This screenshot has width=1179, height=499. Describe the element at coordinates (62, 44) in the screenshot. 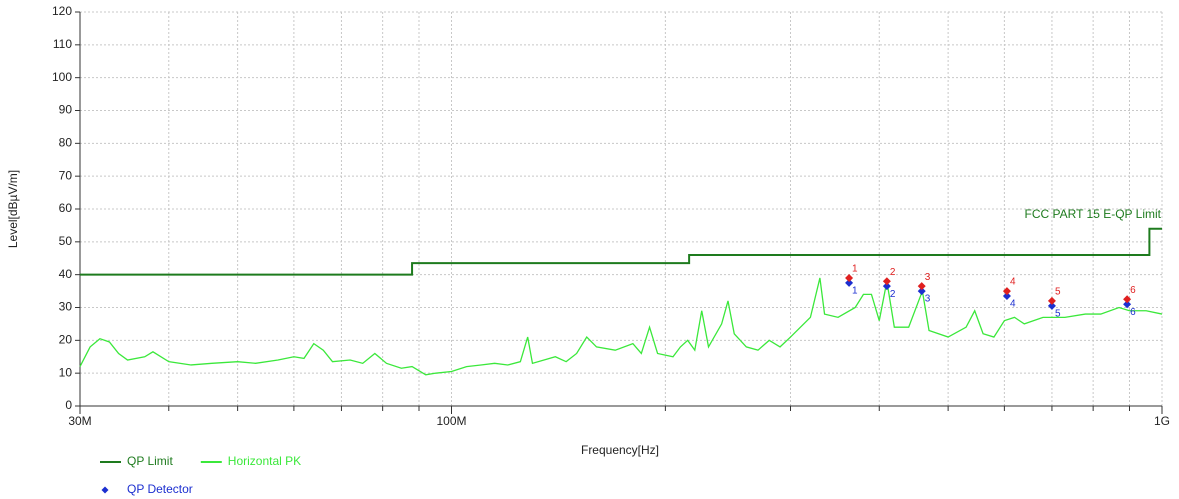

I see `y-tick-label: 110` at that location.